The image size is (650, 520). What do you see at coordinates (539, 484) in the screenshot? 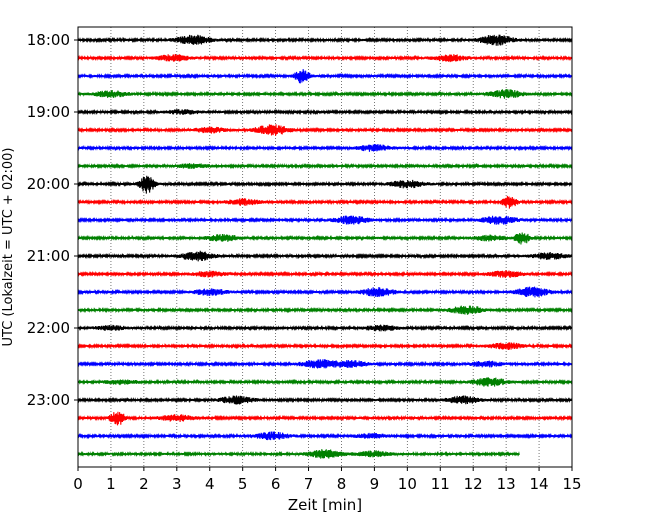
I see `x-tick-label: 14` at bounding box center [539, 484].